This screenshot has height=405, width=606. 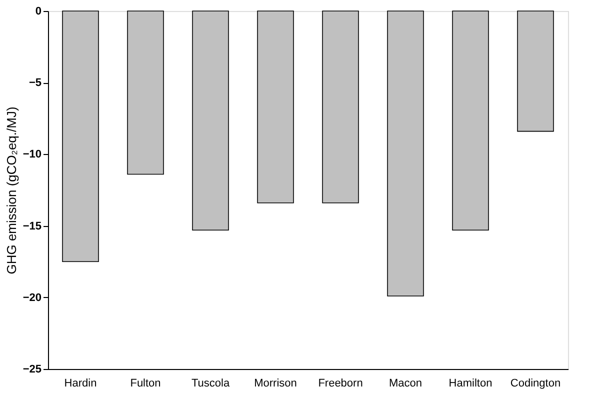 I want to click on x-tick-label: Freeborn, so click(x=340, y=384).